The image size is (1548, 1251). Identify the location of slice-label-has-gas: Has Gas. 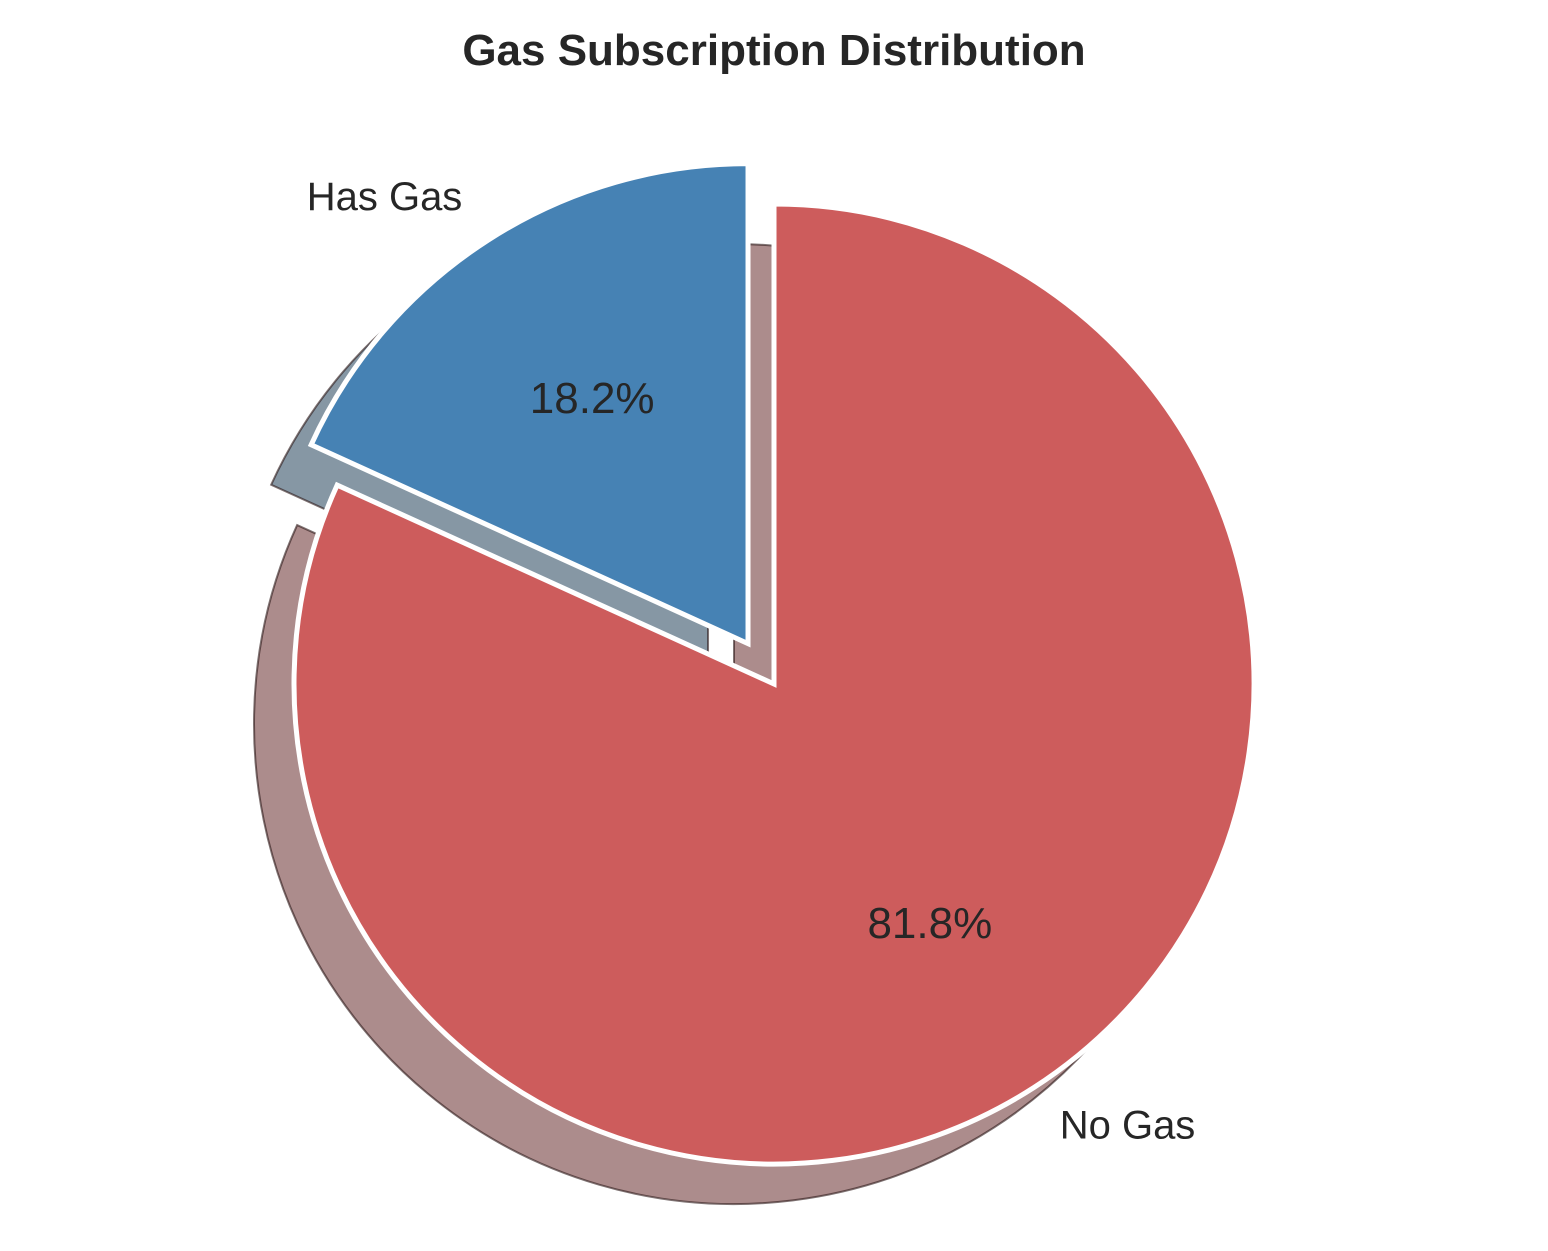
(385, 197).